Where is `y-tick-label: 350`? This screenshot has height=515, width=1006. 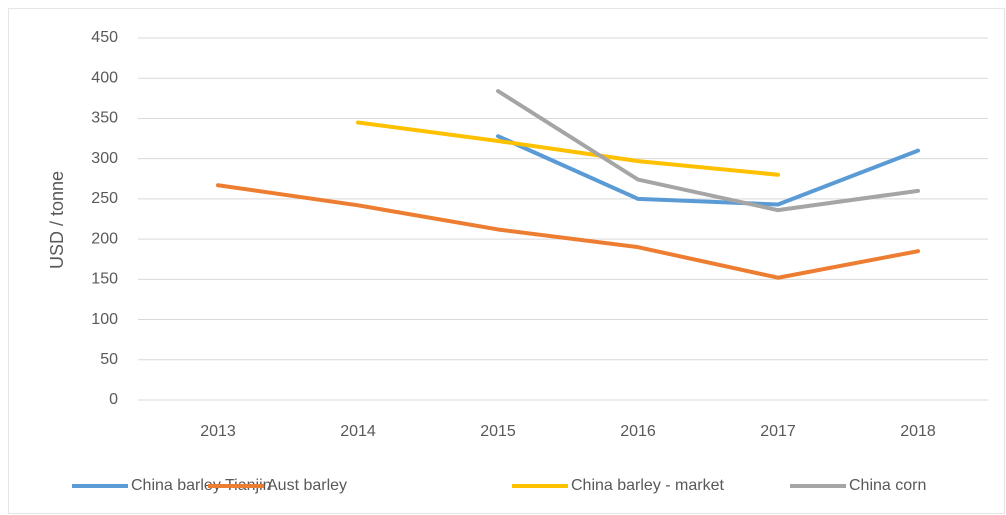 y-tick-label: 350 is located at coordinates (104, 118).